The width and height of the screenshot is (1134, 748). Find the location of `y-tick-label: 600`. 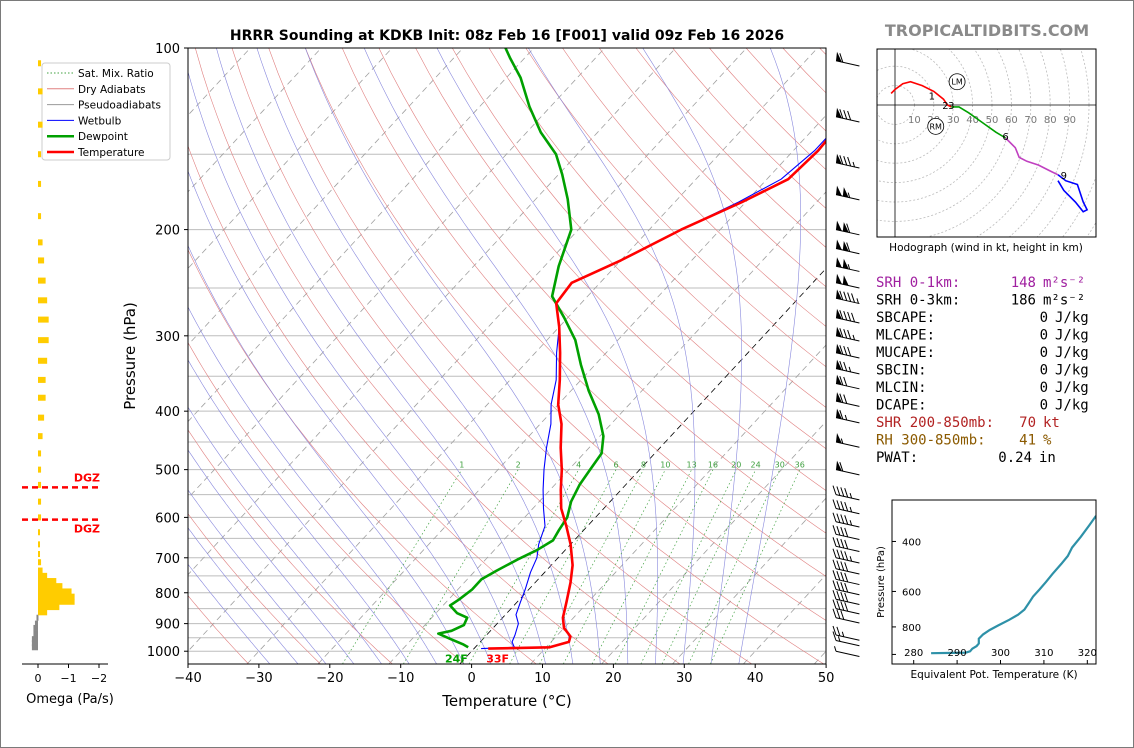

y-tick-label: 600 is located at coordinates (167, 518).